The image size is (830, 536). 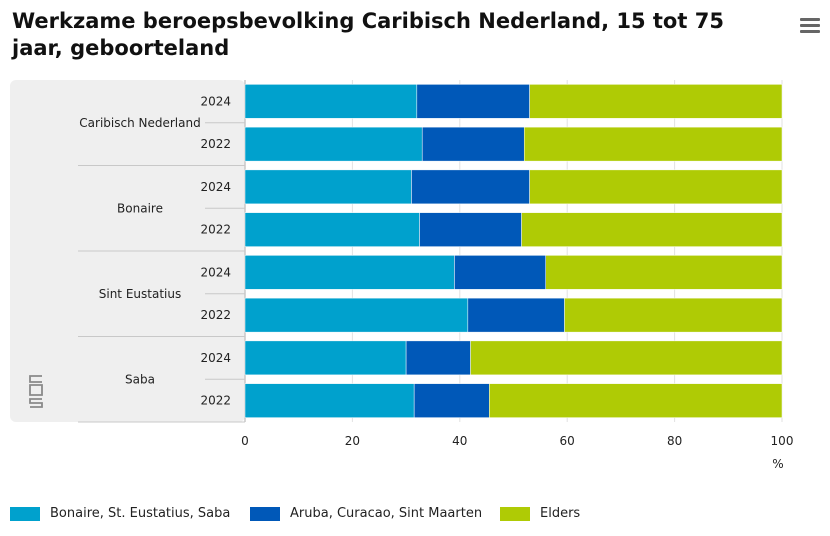 I want to click on x-tick-label: 80, so click(x=674, y=441).